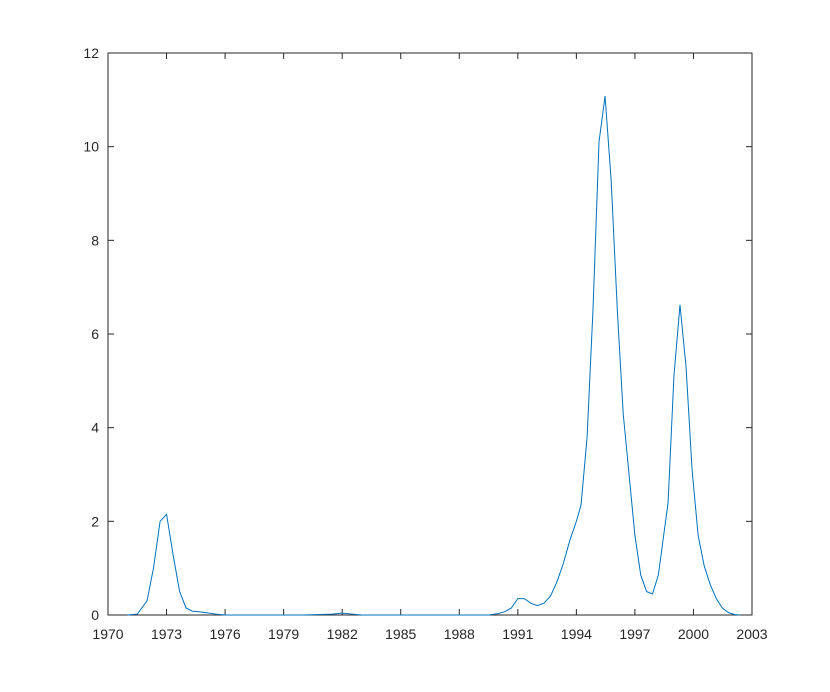 The image size is (830, 692). What do you see at coordinates (751, 634) in the screenshot?
I see `x-tick-label: 2003` at bounding box center [751, 634].